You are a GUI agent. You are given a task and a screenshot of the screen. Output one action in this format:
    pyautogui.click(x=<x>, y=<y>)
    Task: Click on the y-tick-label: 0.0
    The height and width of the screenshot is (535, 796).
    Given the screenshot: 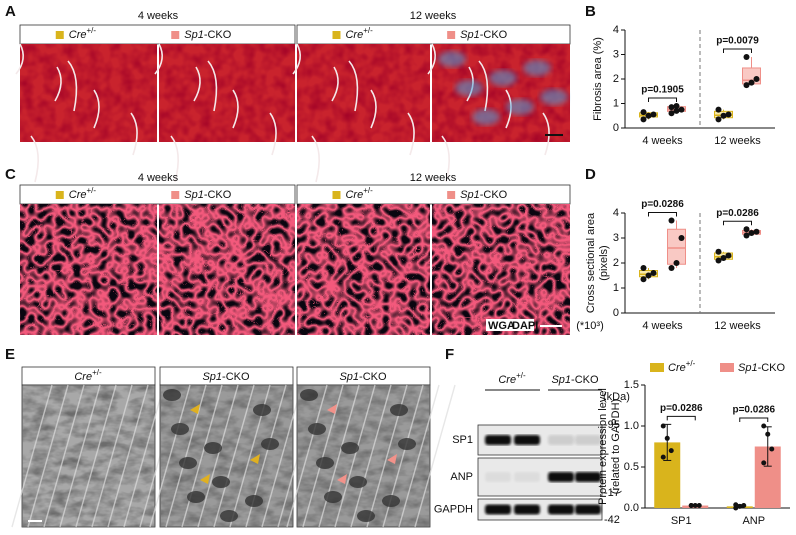 What is the action you would take?
    pyautogui.click(x=631, y=508)
    